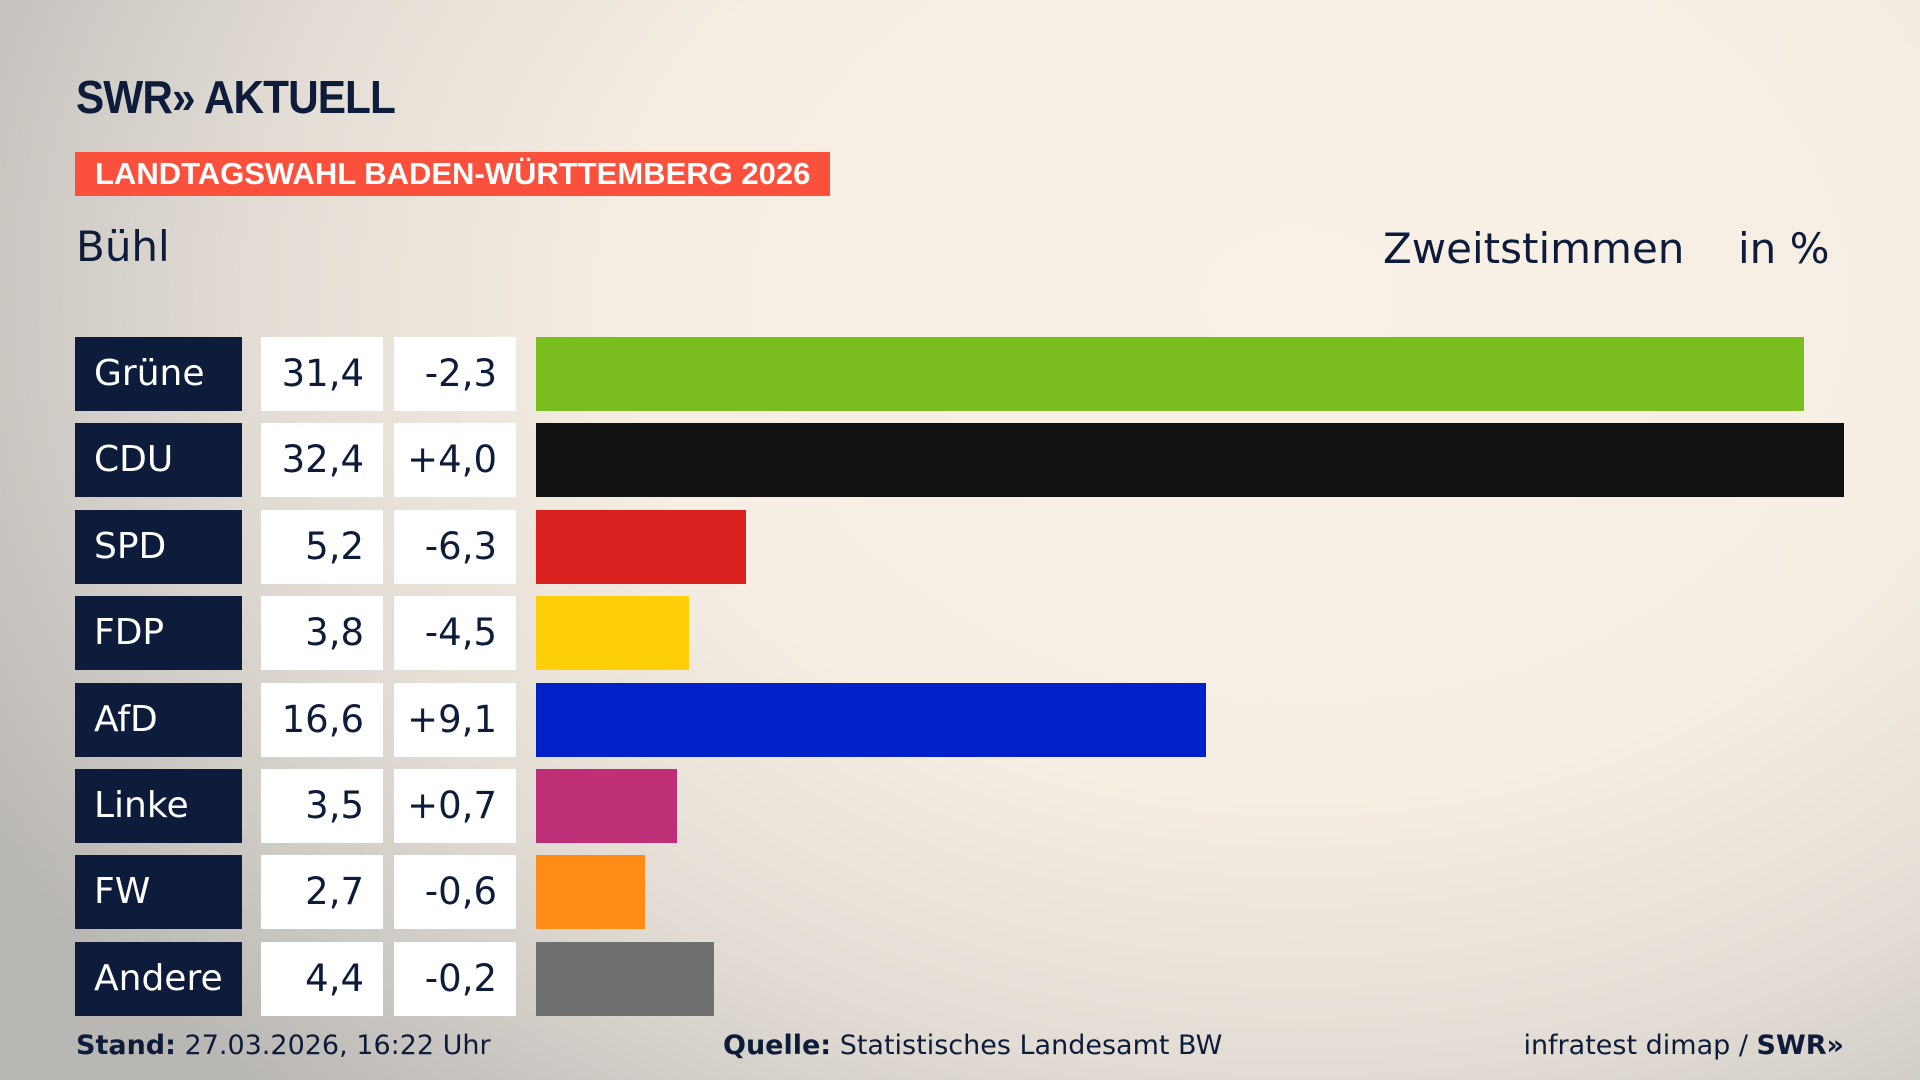  Describe the element at coordinates (455, 719) in the screenshot. I see `change-label: +9,1` at that location.